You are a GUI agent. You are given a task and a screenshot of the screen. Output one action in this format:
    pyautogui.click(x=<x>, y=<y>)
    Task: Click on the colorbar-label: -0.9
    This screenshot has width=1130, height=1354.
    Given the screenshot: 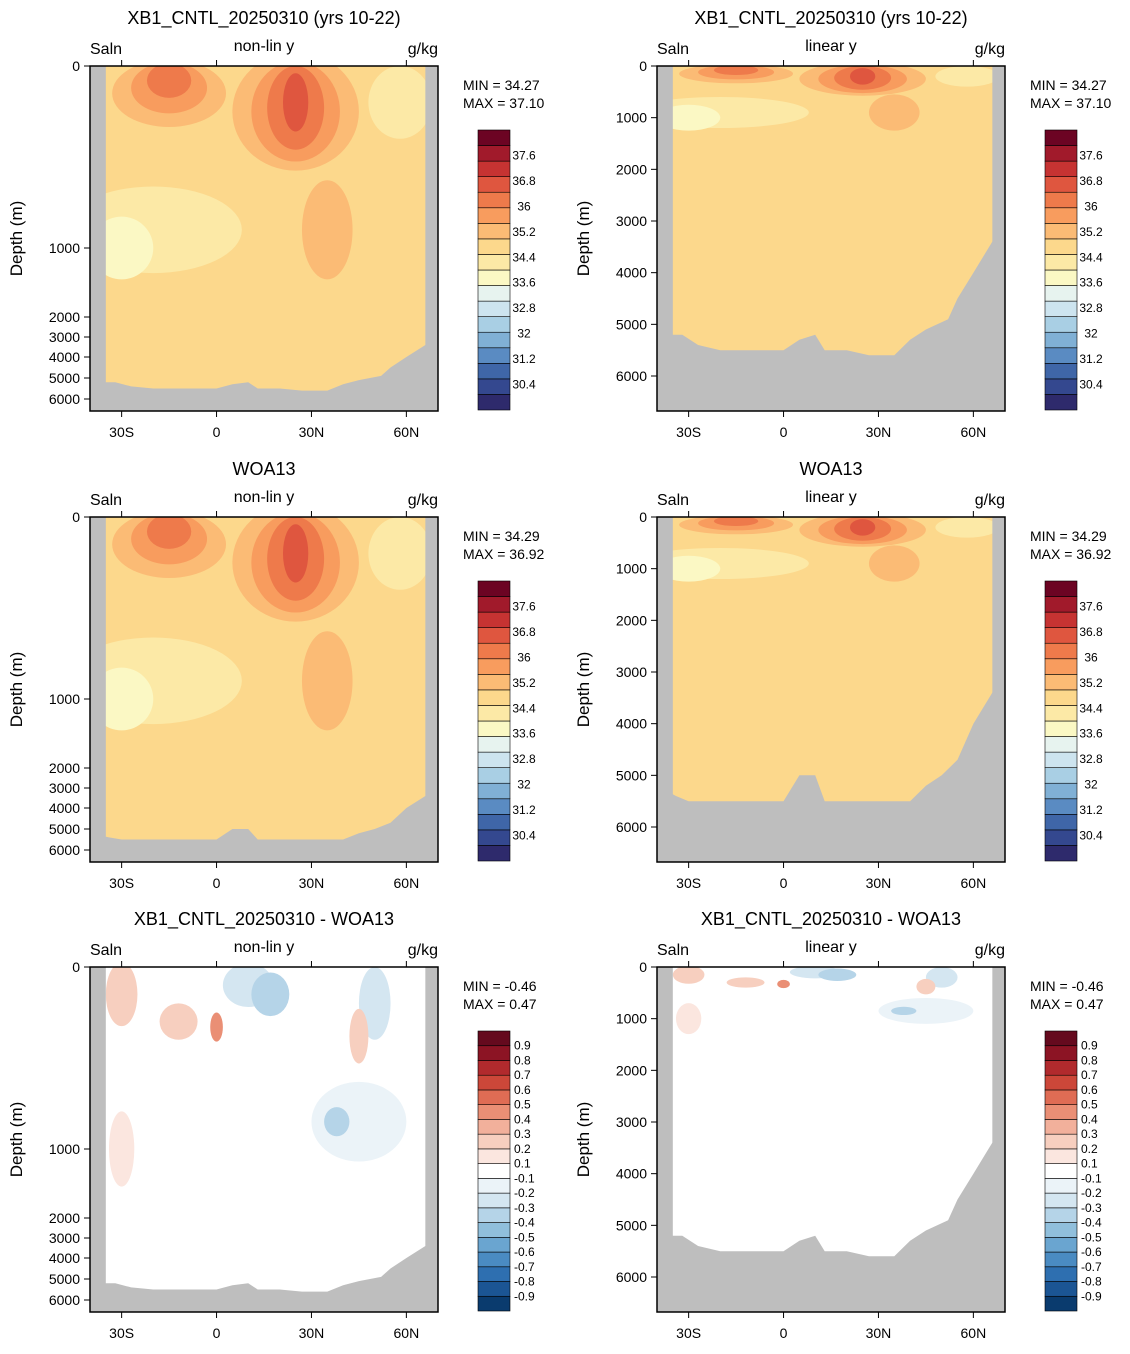 What is the action you would take?
    pyautogui.click(x=1091, y=1296)
    